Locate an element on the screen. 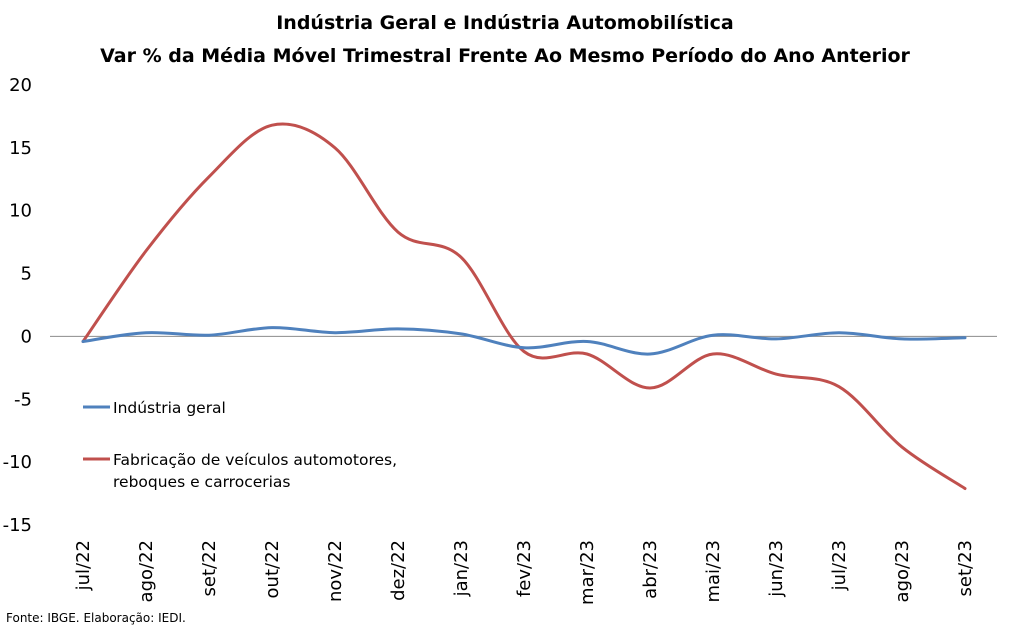 This screenshot has width=1011, height=630. x-tick-label: abr/23 is located at coordinates (650, 569).